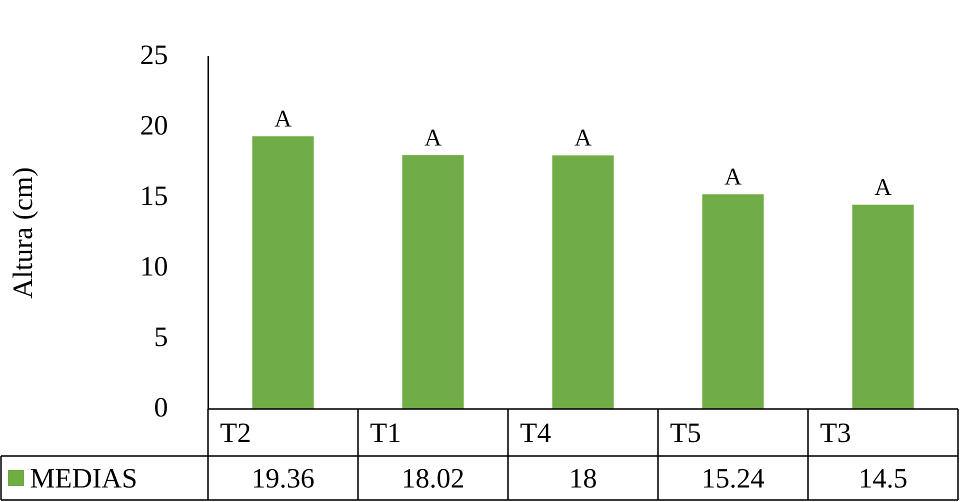 The height and width of the screenshot is (502, 960). What do you see at coordinates (433, 478) in the screenshot?
I see `data-label: 18.02` at bounding box center [433, 478].